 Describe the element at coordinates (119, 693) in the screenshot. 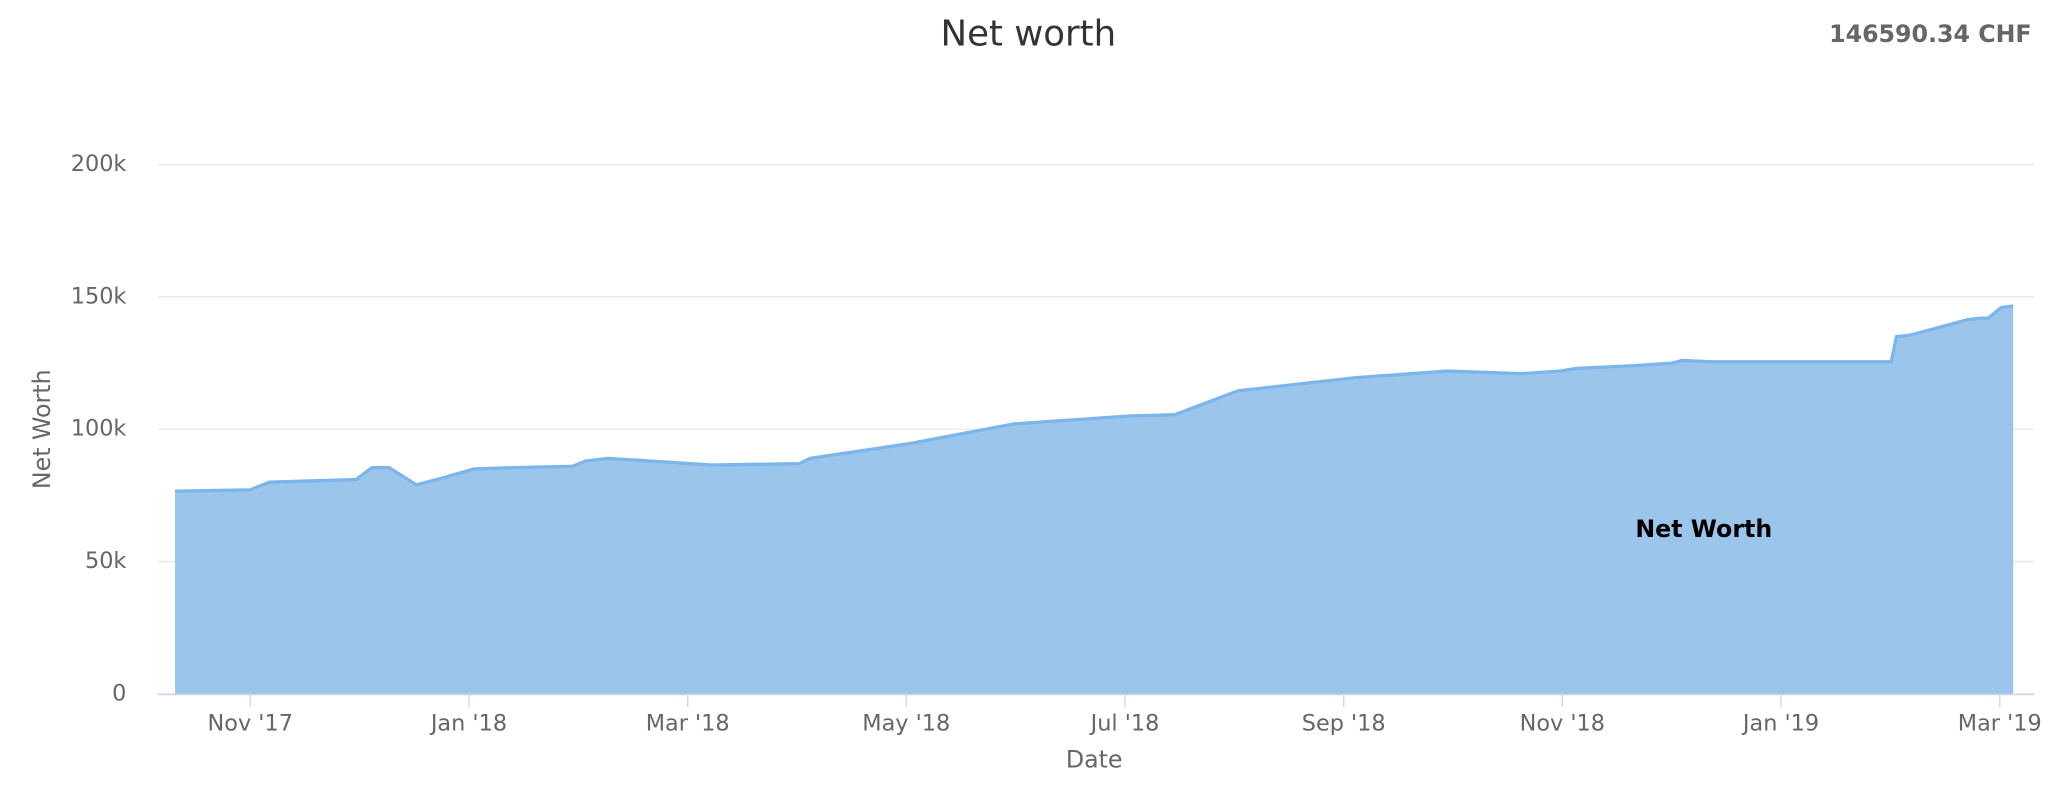

I see `y-tick-label: 0` at that location.